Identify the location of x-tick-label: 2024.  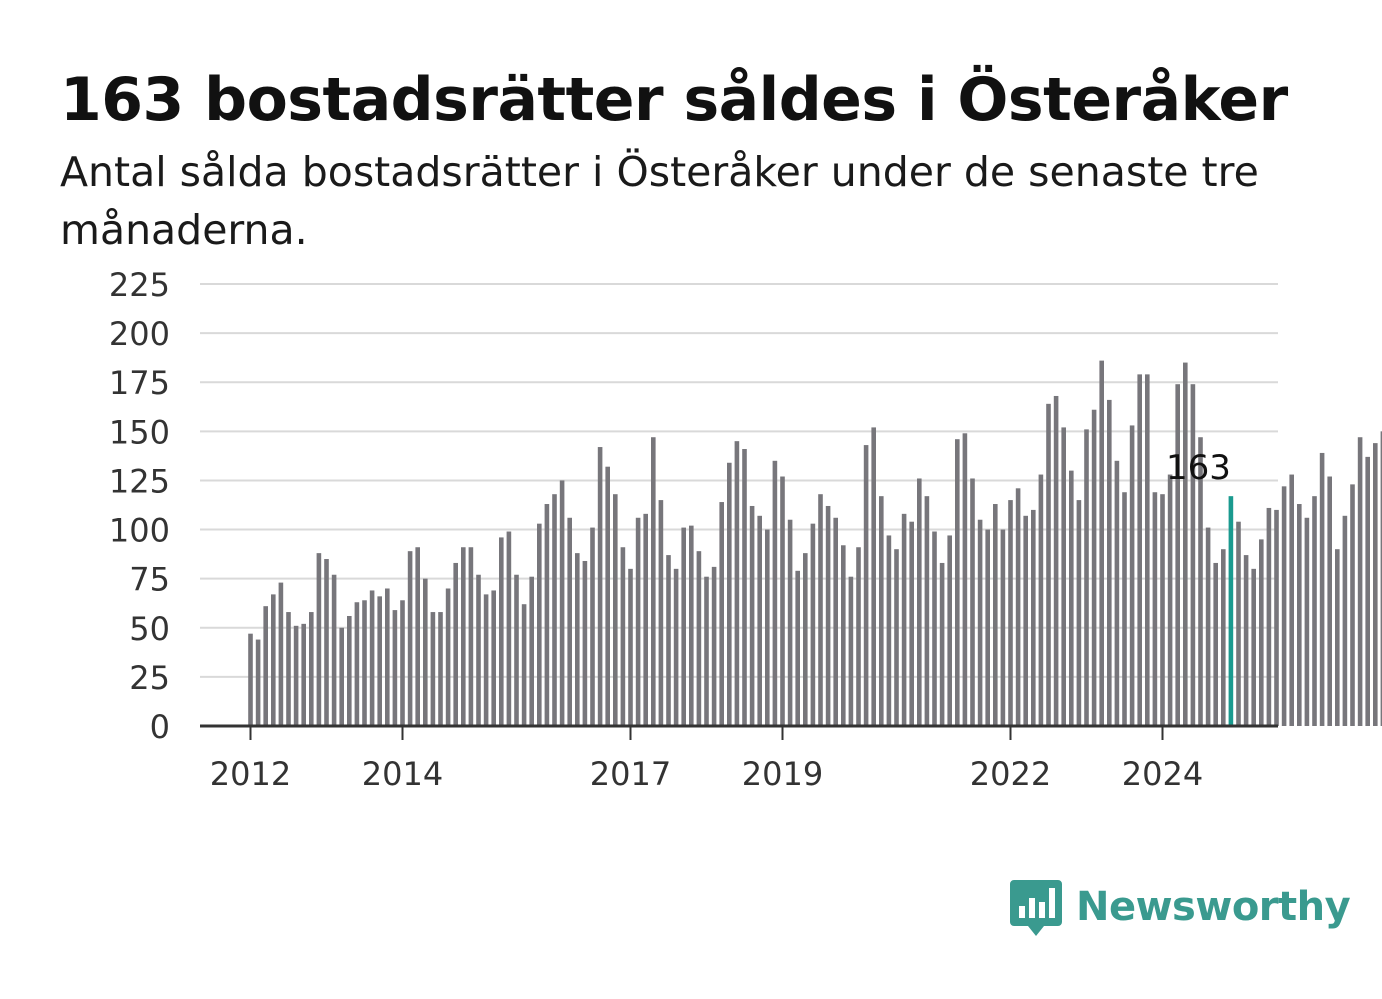
(1162, 774).